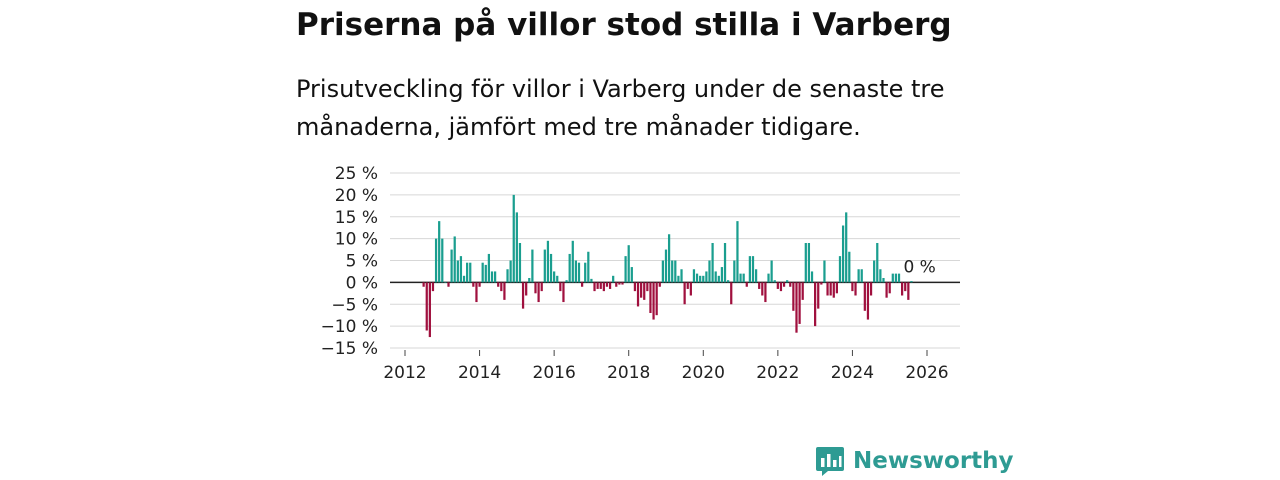  I want to click on x-tick-label: 2024, so click(852, 373).